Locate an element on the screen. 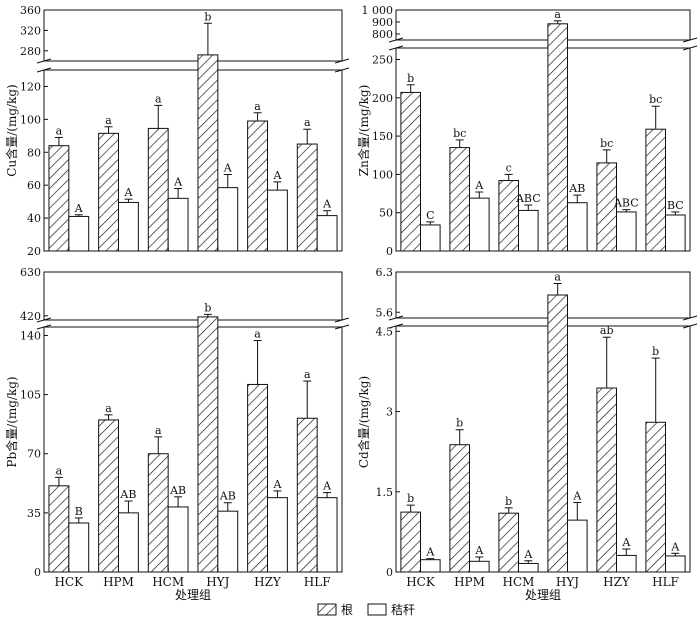  bar-root-HZY is located at coordinates (607, 480).